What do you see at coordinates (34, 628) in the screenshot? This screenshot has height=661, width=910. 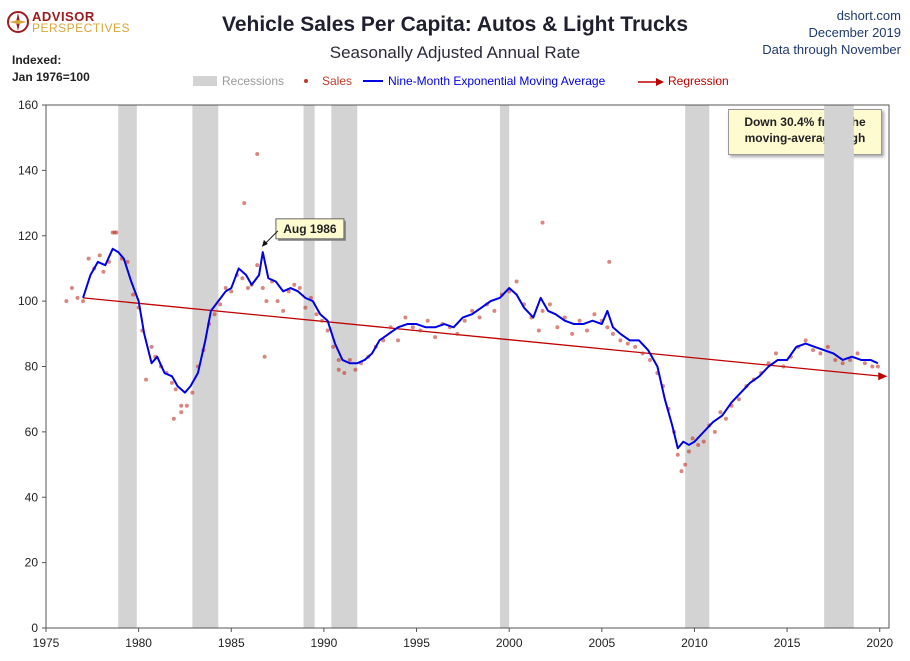 I see `y-tick-label: 0` at bounding box center [34, 628].